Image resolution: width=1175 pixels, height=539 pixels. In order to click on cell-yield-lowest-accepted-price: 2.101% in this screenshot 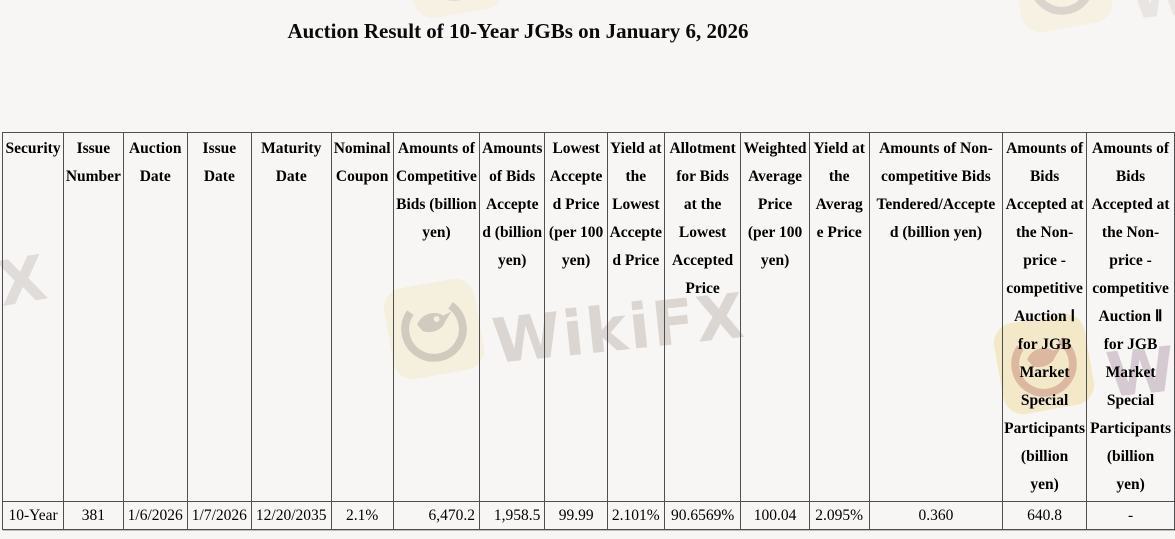, I will do `click(635, 515)`.